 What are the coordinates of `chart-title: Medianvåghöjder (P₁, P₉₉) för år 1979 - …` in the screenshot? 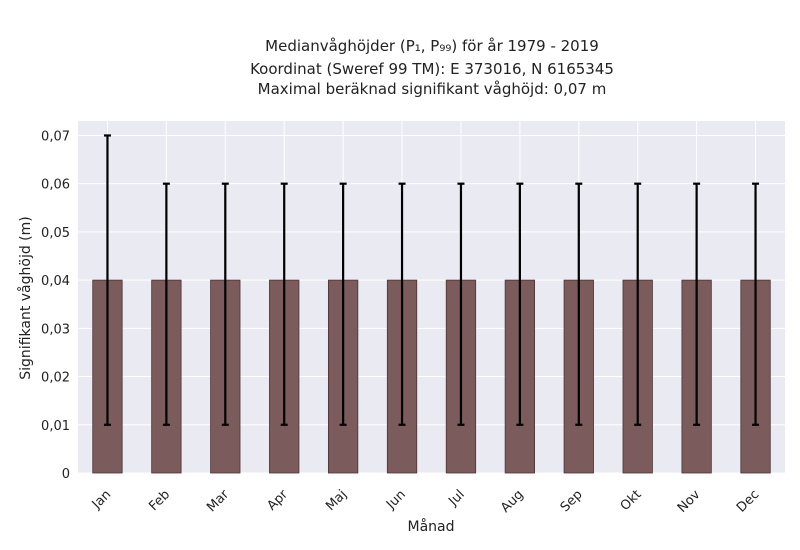 It's located at (432, 67).